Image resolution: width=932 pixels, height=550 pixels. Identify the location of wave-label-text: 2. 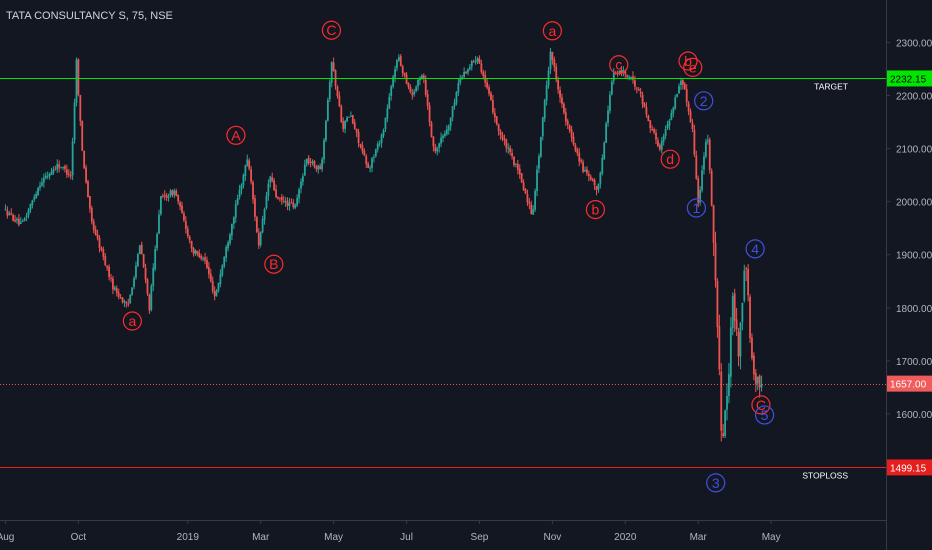
(704, 101).